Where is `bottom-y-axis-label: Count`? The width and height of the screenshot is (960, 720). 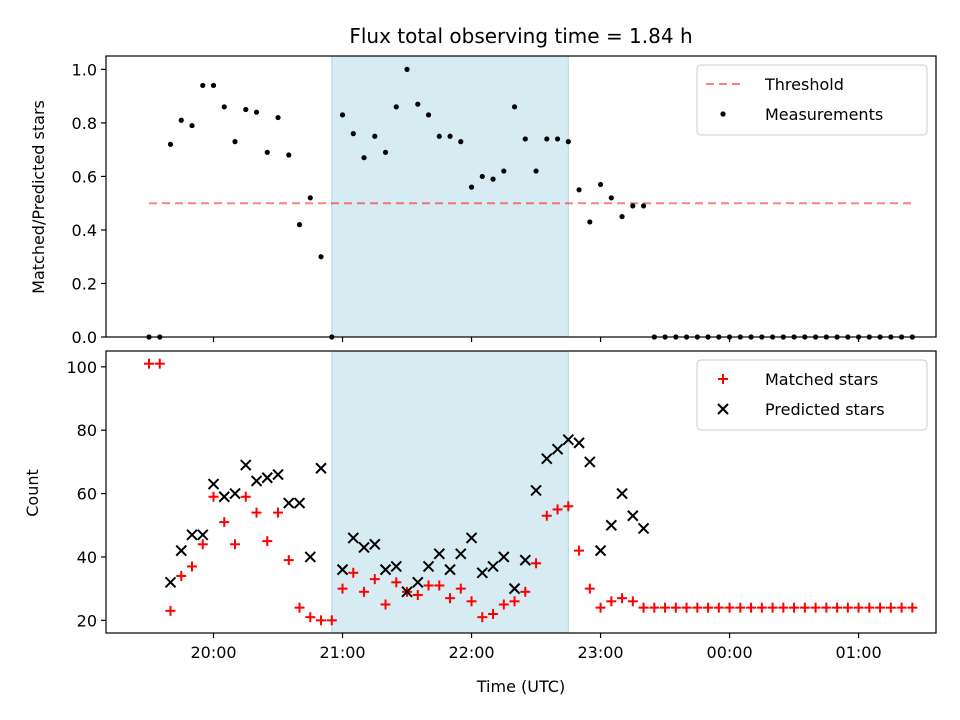
bottom-y-axis-label: Count is located at coordinates (32, 493).